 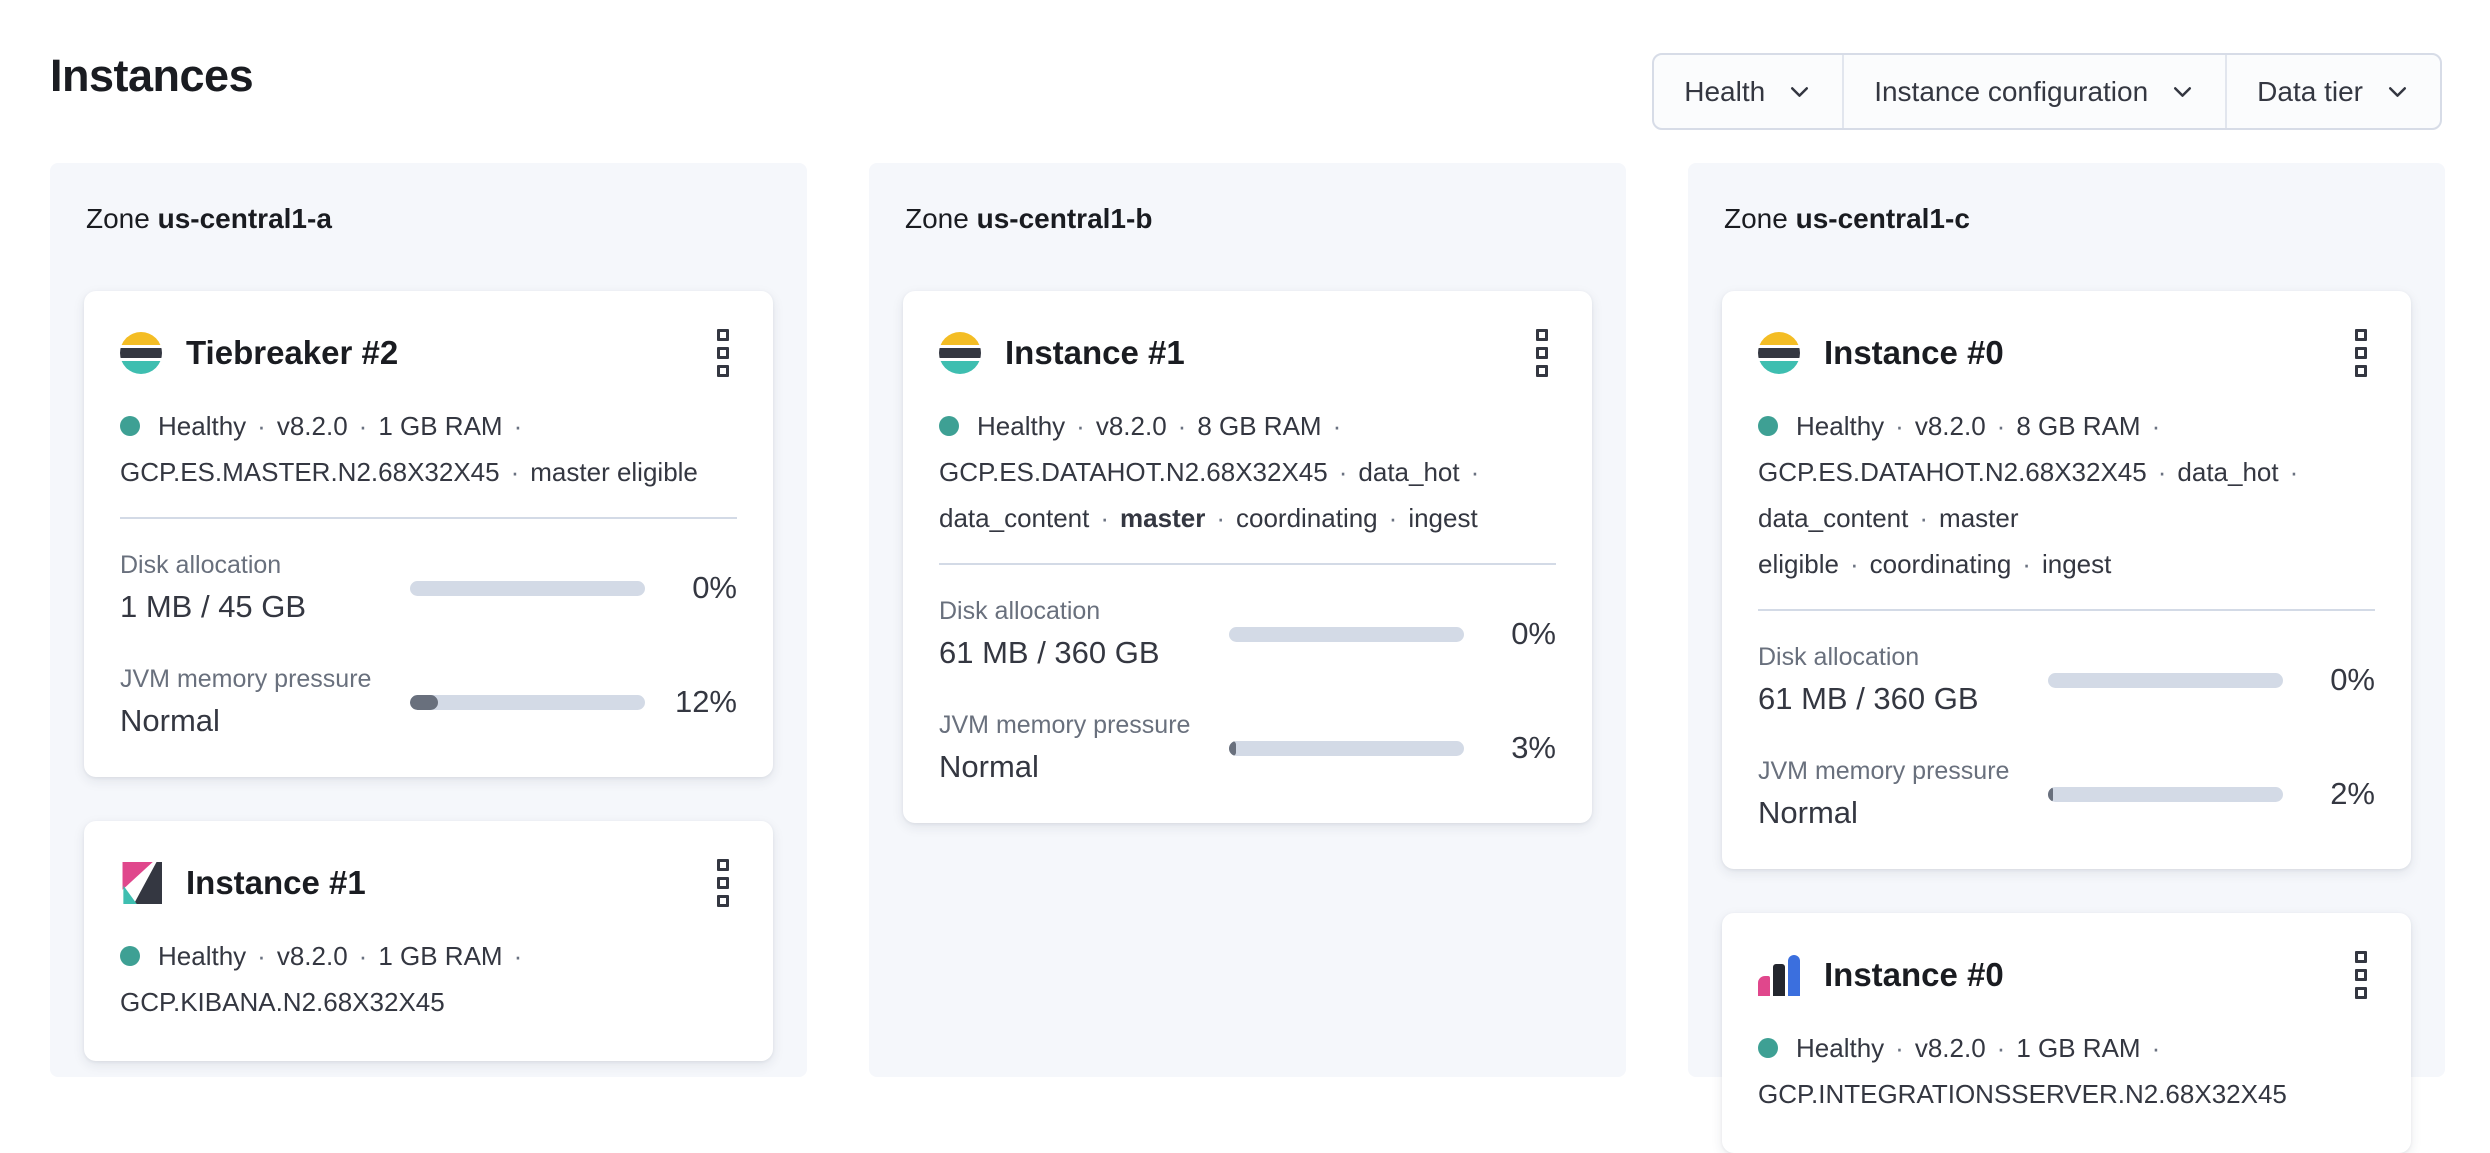 What do you see at coordinates (1533, 633) in the screenshot?
I see `metric-percent: 0%` at bounding box center [1533, 633].